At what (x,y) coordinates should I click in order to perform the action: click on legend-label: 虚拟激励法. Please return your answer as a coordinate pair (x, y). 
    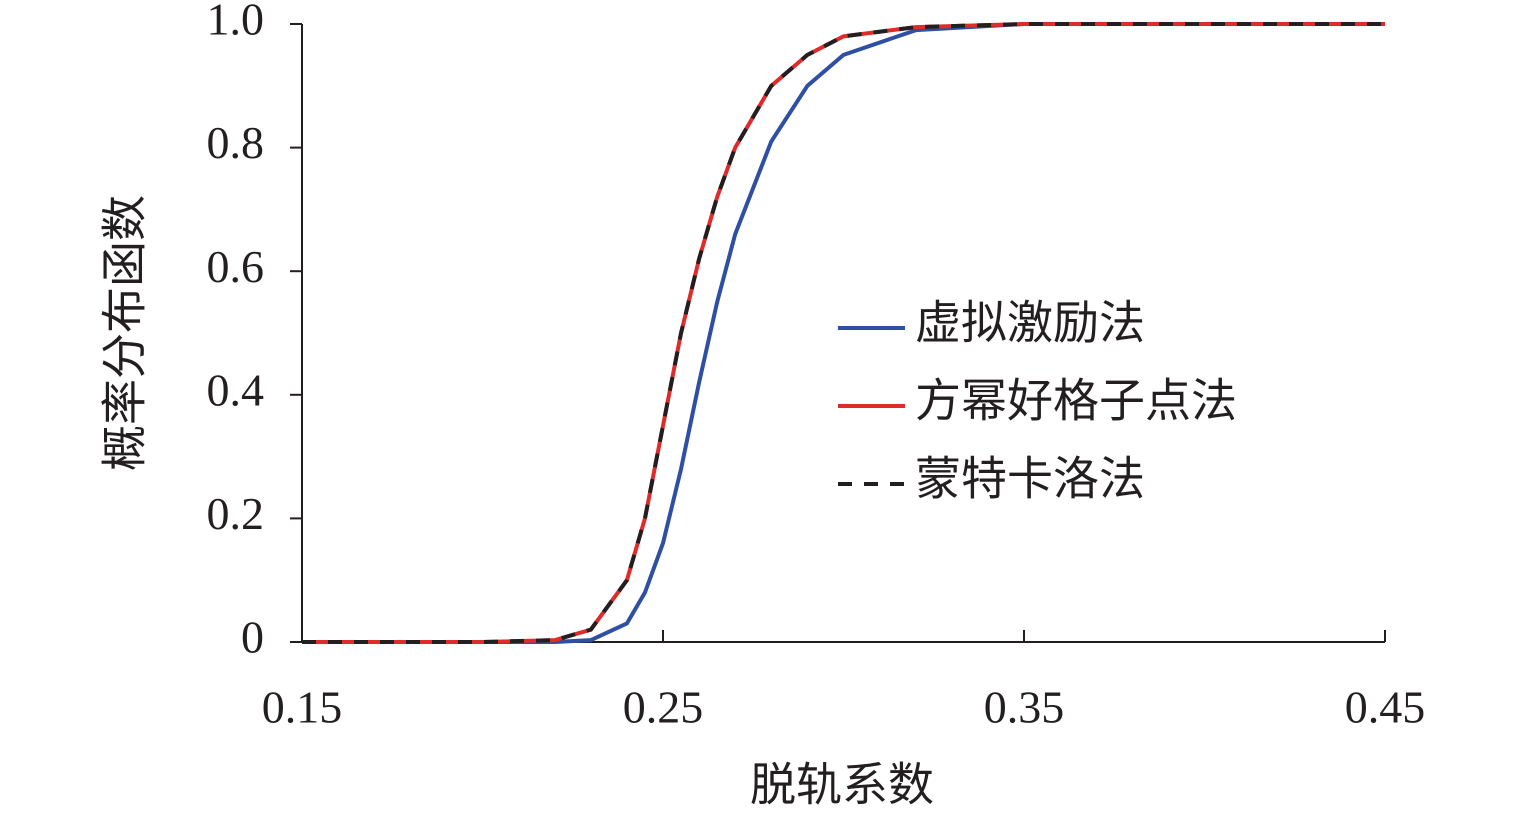
    Looking at the image, I should click on (1030, 323).